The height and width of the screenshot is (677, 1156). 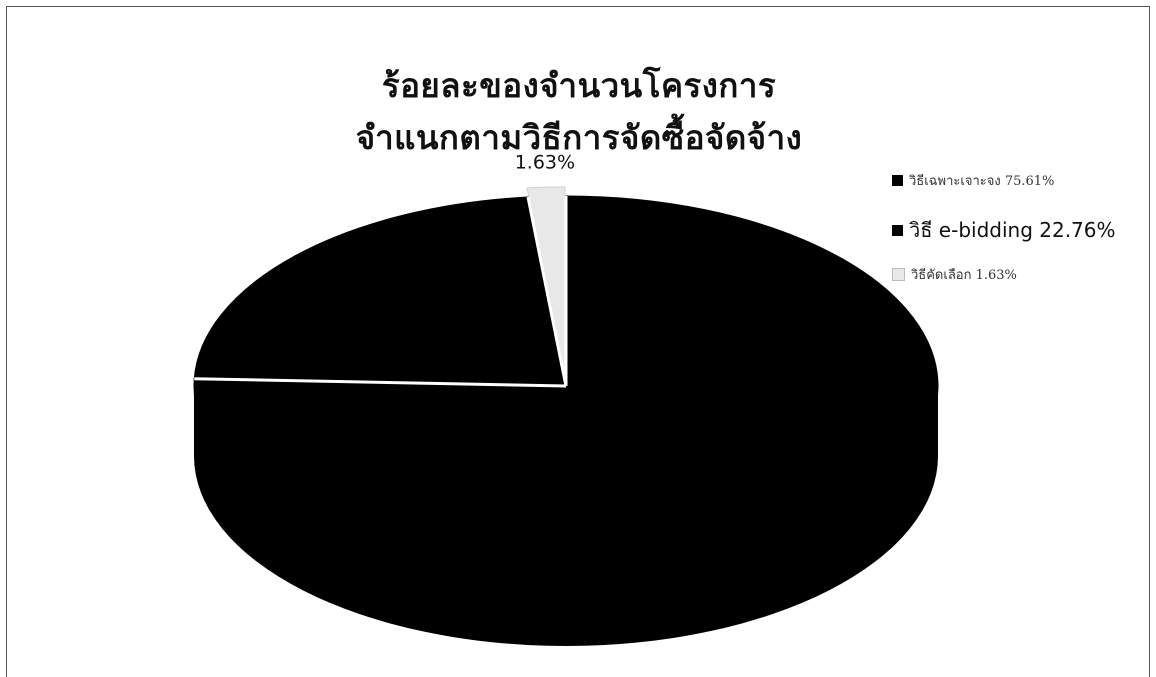 I want to click on data-label-slice-selection: 1.63%, so click(x=545, y=162).